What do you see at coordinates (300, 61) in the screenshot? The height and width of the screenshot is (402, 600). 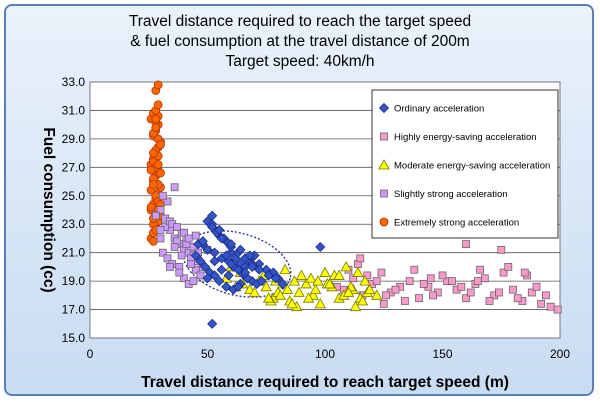 I see `title-line-3: Target speed: 40km/h` at bounding box center [300, 61].